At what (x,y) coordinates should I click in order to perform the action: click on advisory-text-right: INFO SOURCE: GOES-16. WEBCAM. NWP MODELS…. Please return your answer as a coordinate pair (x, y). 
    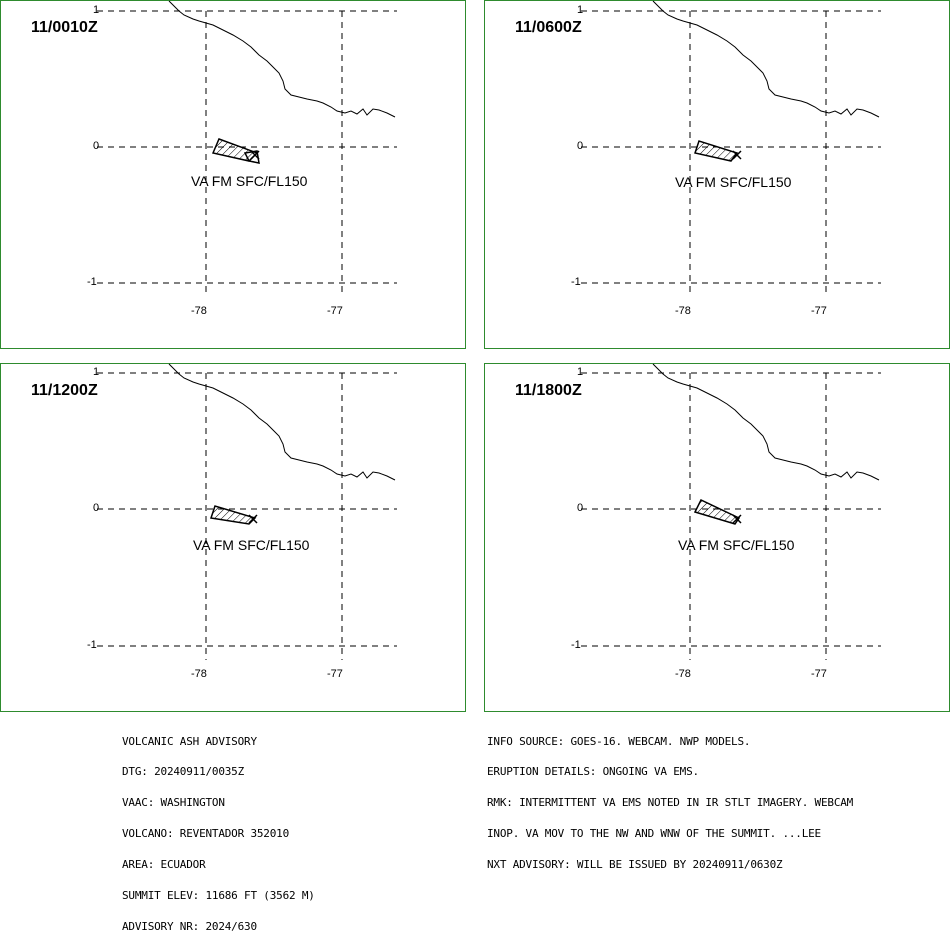
    Looking at the image, I should click on (670, 798).